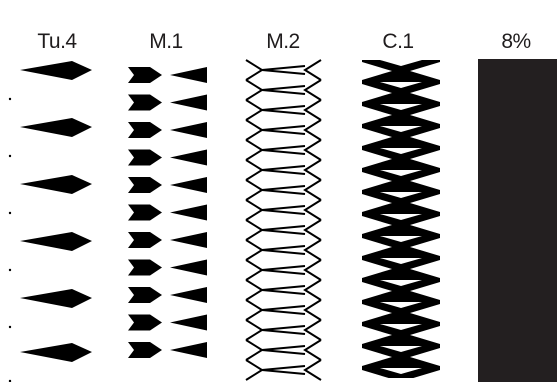  I want to click on column-label-m1: M.1, so click(166, 41).